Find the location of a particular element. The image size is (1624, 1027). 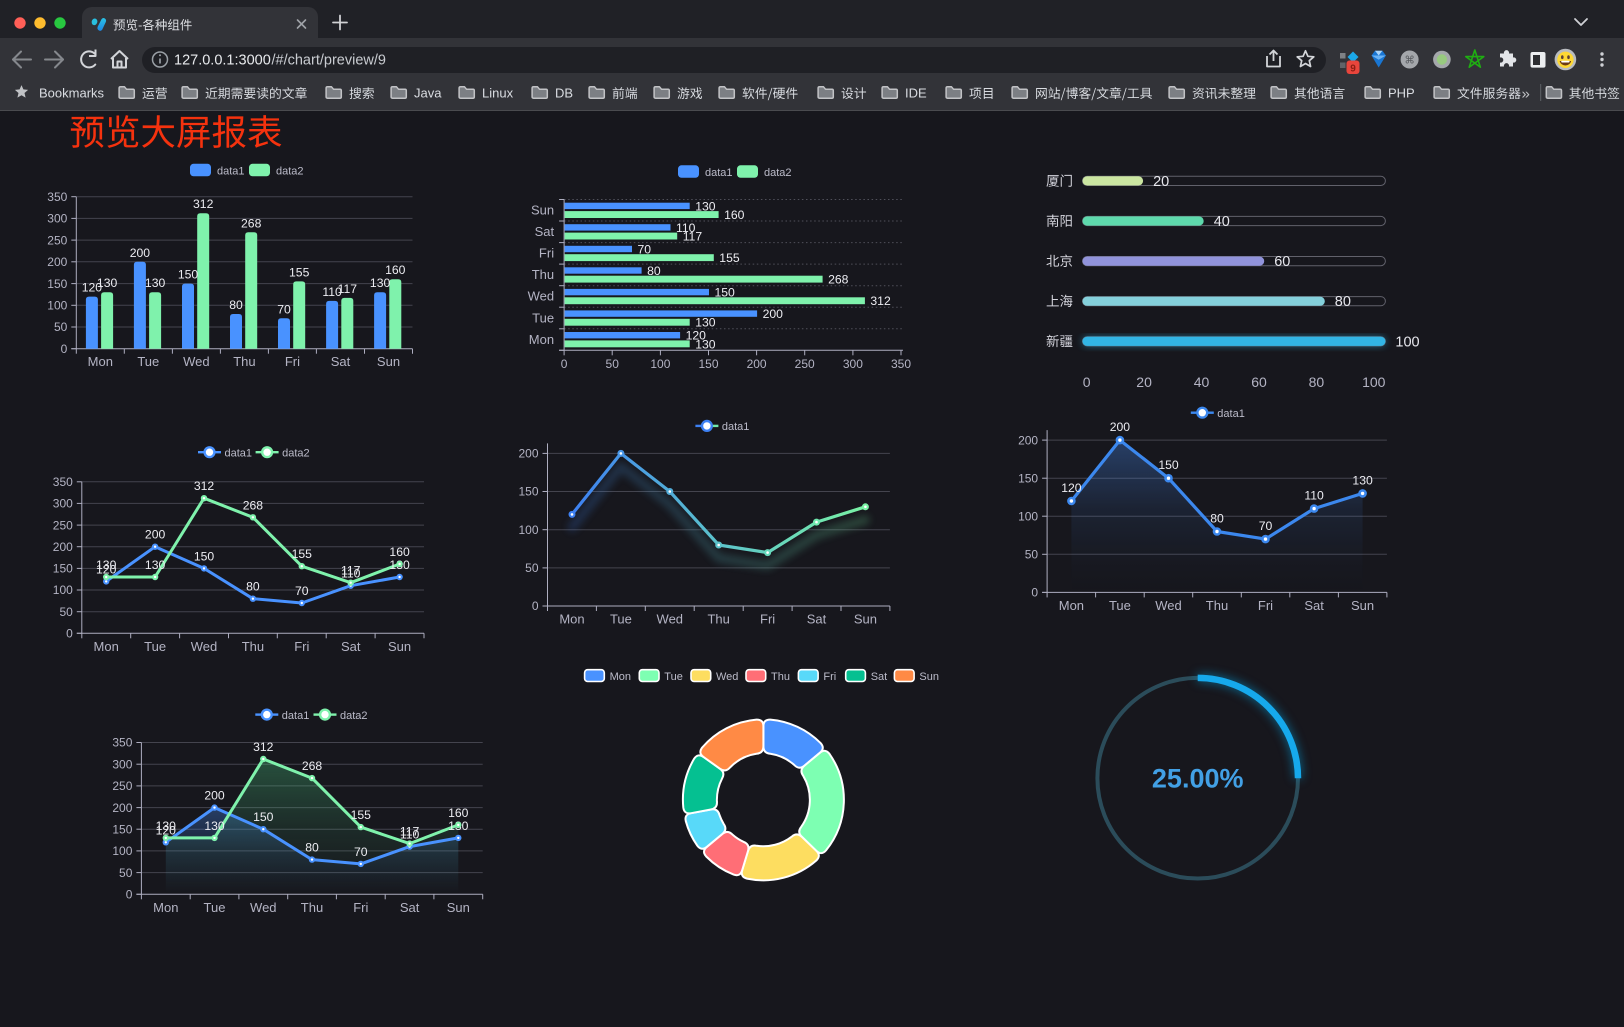

svg-text: Bookmarks is located at coordinates (72, 93).